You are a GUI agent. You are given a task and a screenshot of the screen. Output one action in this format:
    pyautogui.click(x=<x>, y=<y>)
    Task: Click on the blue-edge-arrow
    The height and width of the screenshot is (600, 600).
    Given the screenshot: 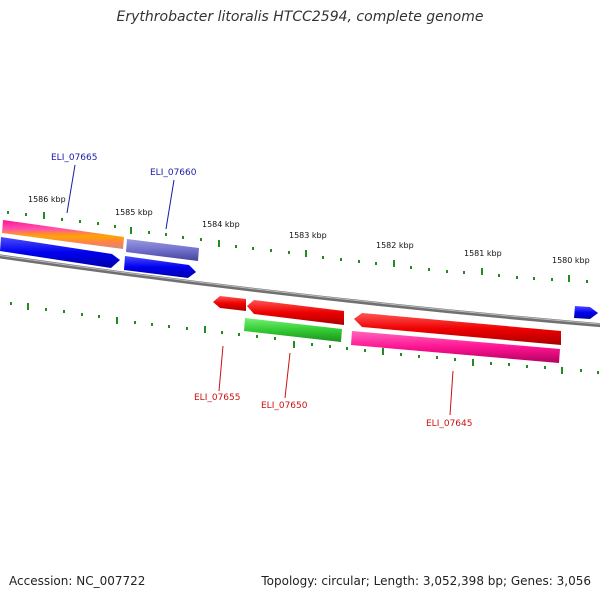 What is the action you would take?
    pyautogui.click(x=586, y=312)
    